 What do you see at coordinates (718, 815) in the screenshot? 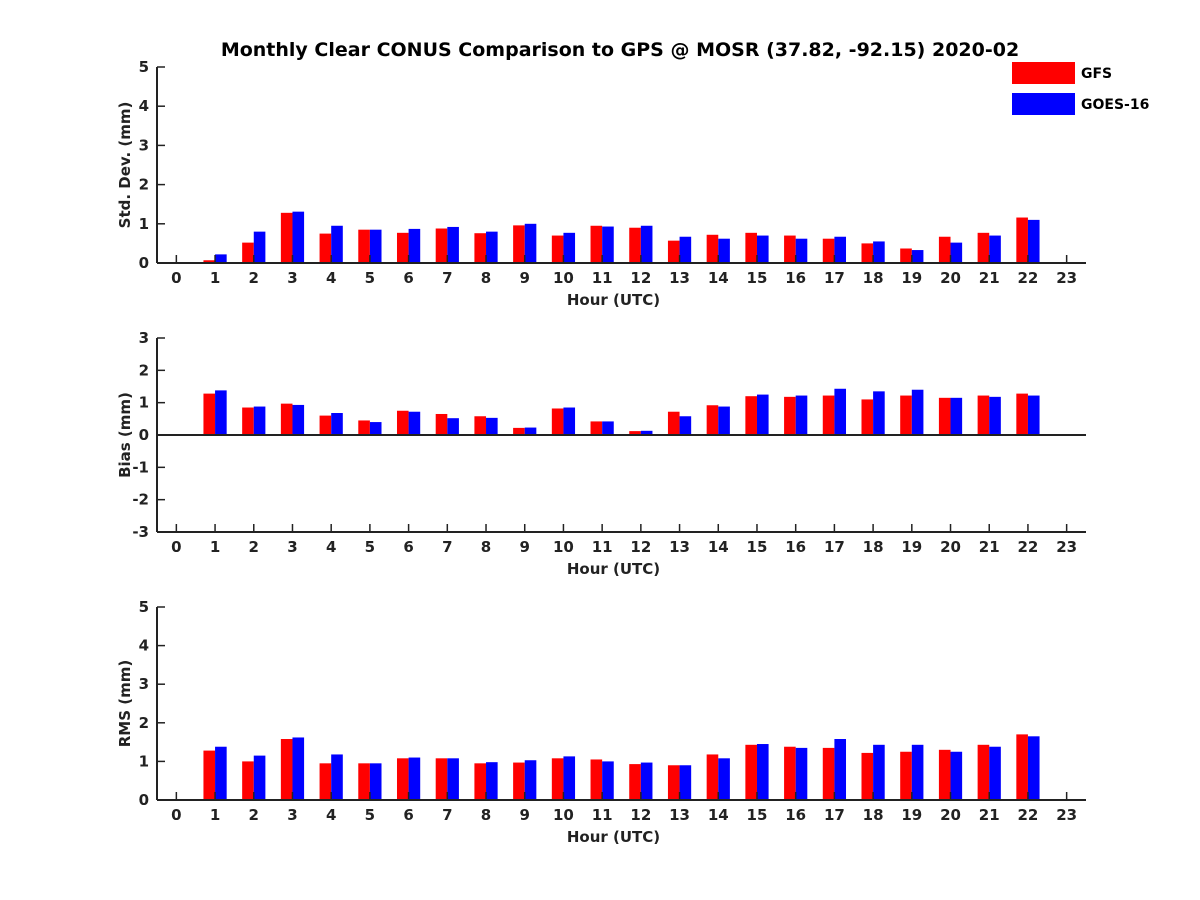
I see `x-tick-label: 14` at bounding box center [718, 815].